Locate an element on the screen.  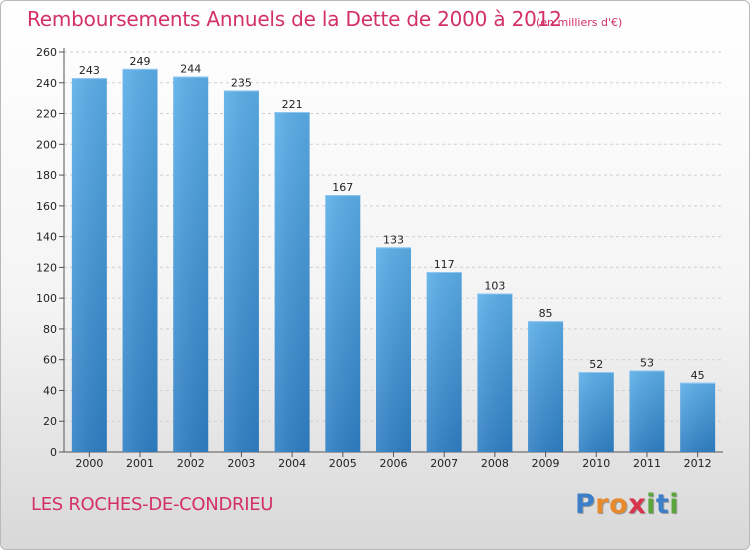
logo-letter: P is located at coordinates (585, 504).